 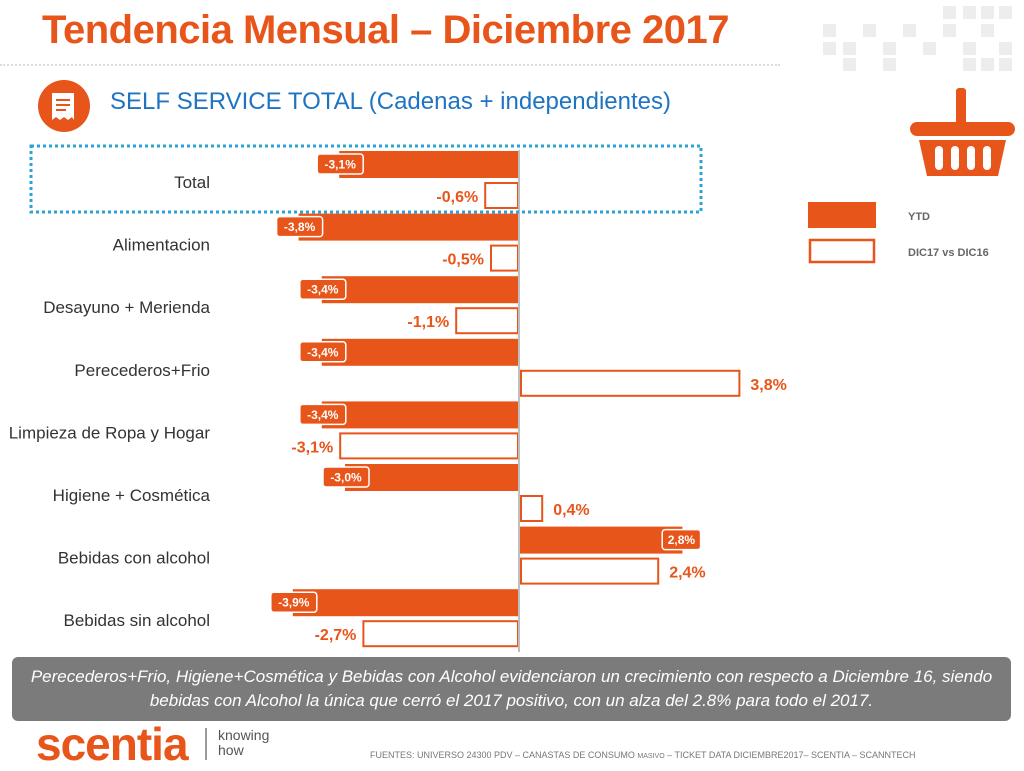 I want to click on dic-data-label: -0,5%, so click(x=463, y=260).